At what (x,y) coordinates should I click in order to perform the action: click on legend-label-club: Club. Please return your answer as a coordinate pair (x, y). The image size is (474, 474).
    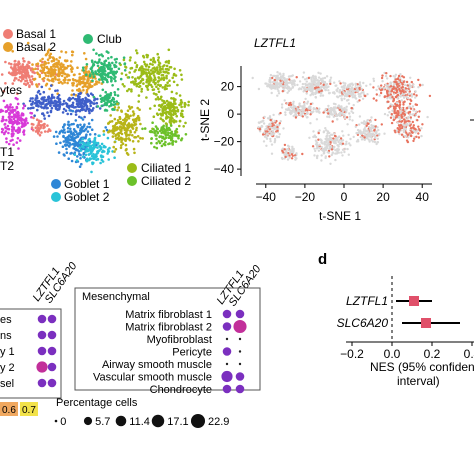
    Looking at the image, I should click on (109, 39).